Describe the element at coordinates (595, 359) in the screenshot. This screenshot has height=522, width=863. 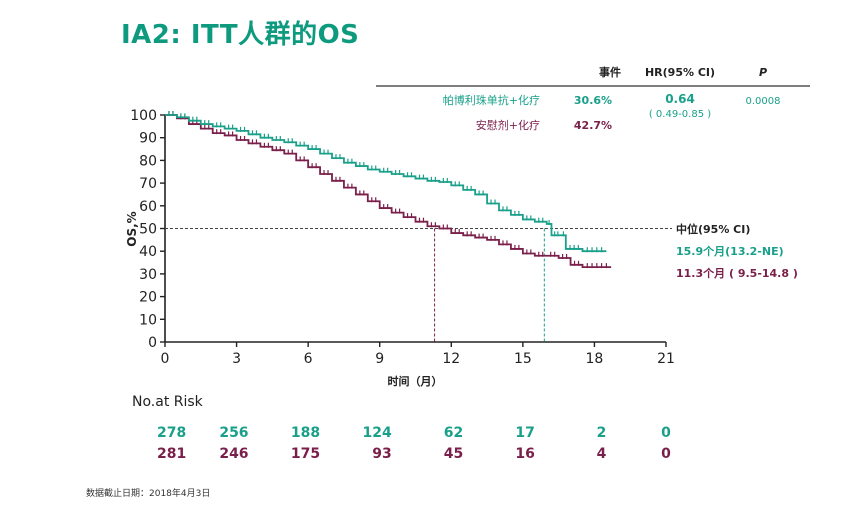
I see `x-tick-label: 18` at that location.